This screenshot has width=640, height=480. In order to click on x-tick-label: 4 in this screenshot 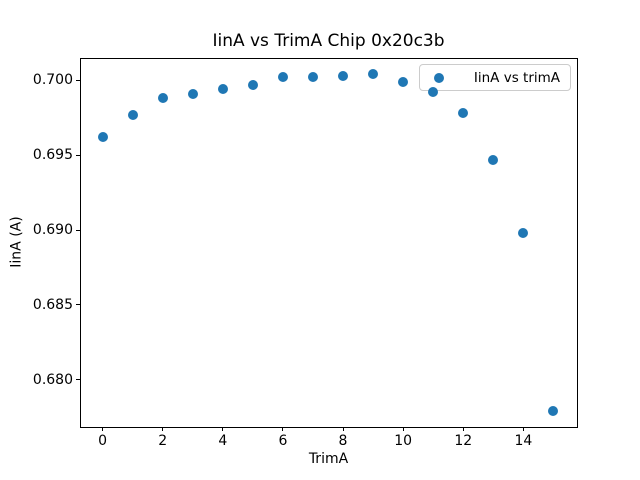, I will do `click(223, 441)`.